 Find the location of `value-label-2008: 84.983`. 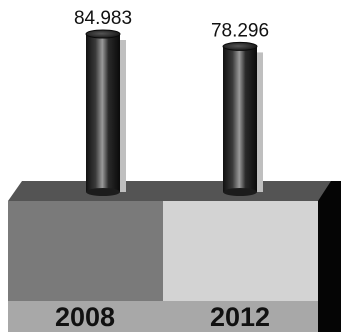

value-label-2008: 84.983 is located at coordinates (103, 18).